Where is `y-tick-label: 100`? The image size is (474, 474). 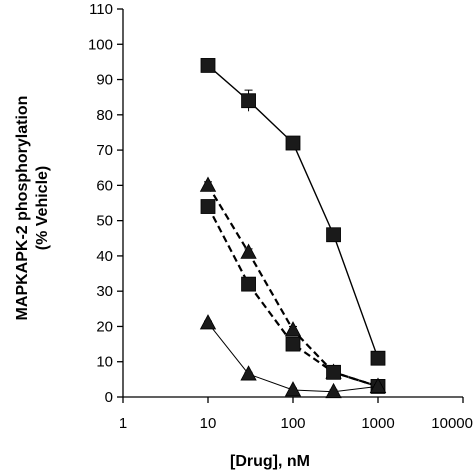 y-tick-label: 100 is located at coordinates (100, 44).